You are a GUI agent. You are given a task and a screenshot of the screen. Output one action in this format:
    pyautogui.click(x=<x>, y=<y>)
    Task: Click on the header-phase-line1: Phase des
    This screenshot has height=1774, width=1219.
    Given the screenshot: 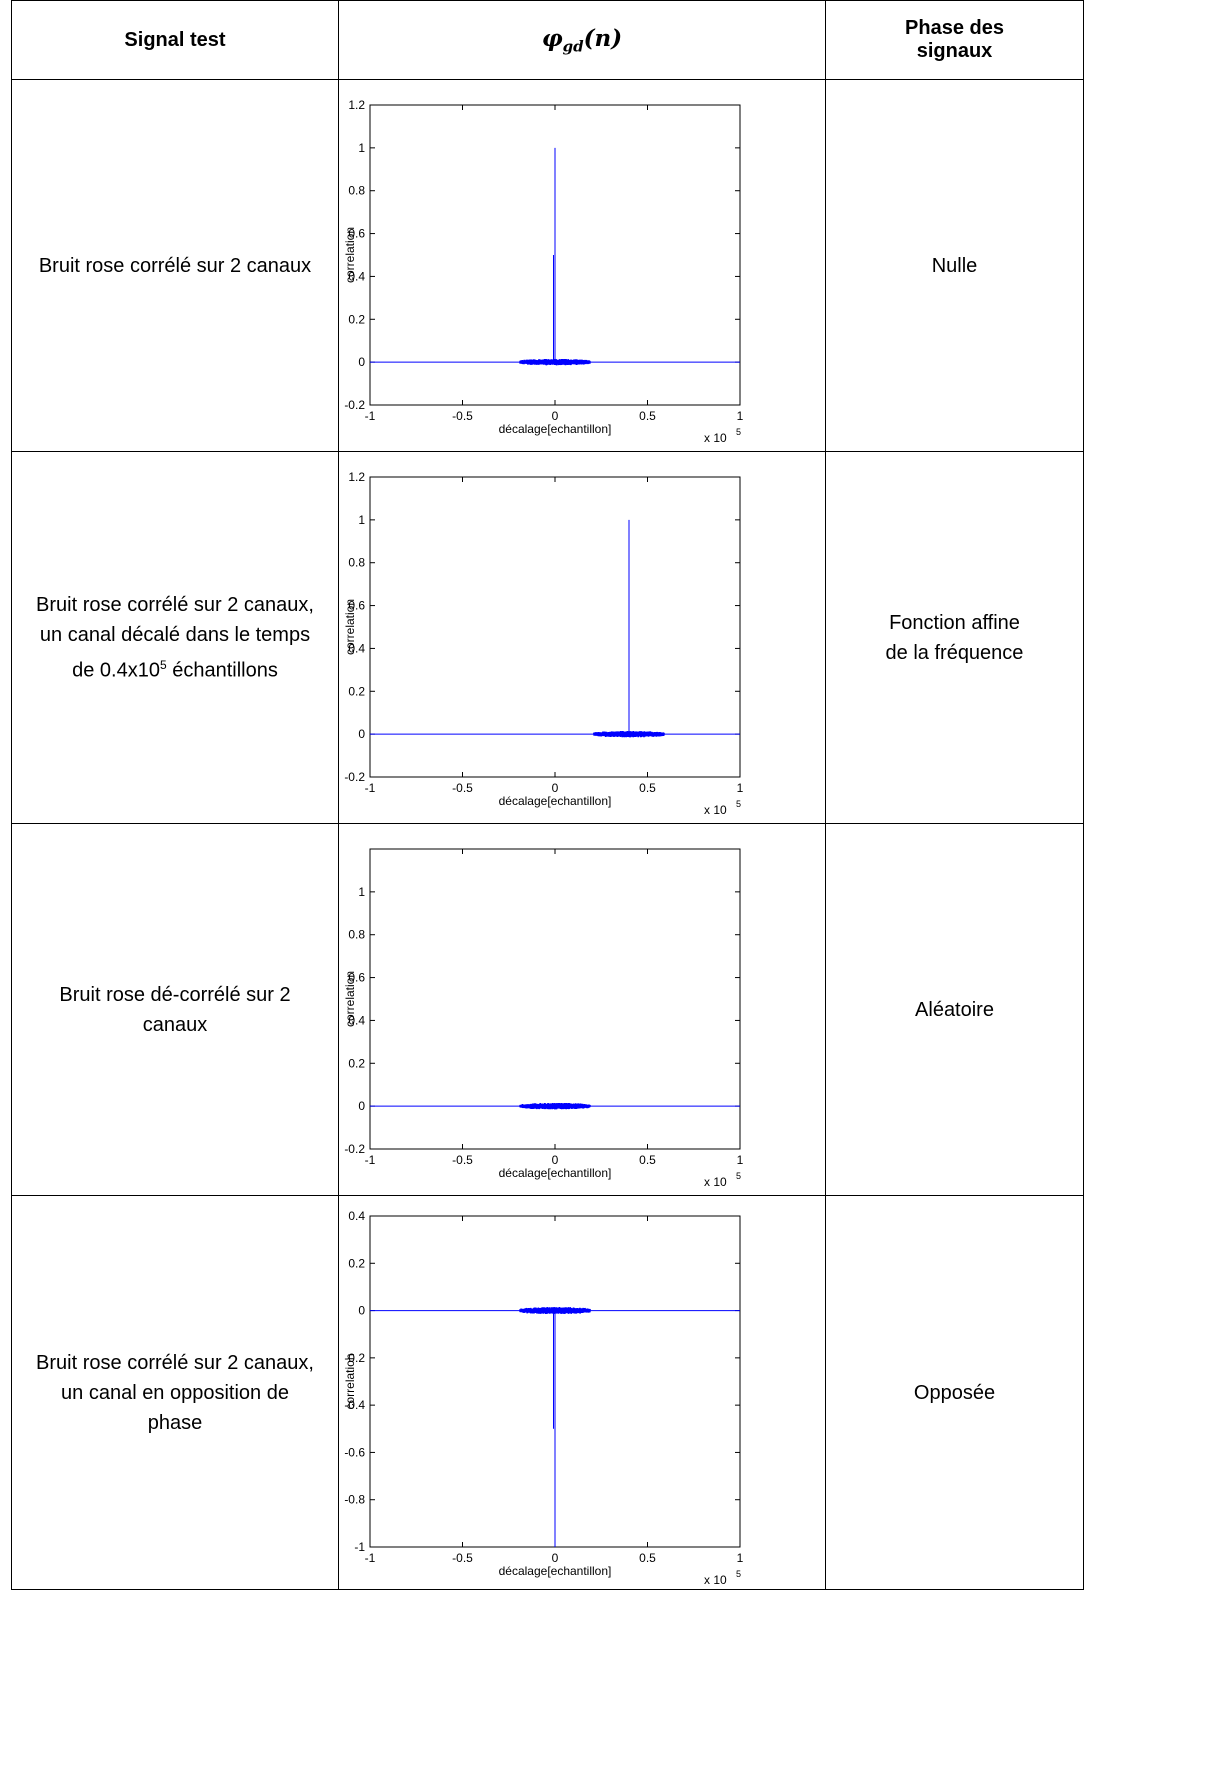 What is the action you would take?
    pyautogui.click(x=954, y=28)
    